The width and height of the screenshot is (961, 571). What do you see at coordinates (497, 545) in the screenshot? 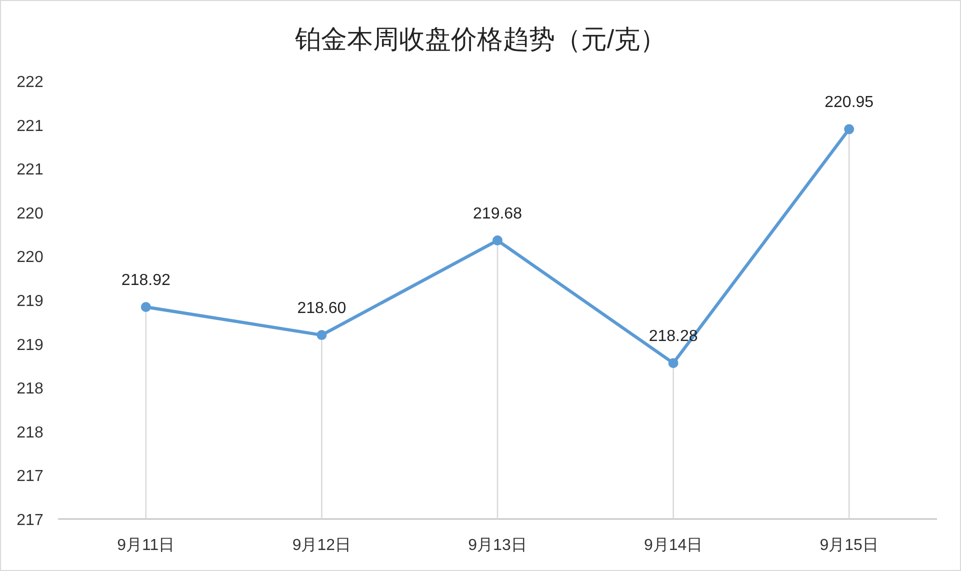
I see `xtick: 9月13日` at bounding box center [497, 545].